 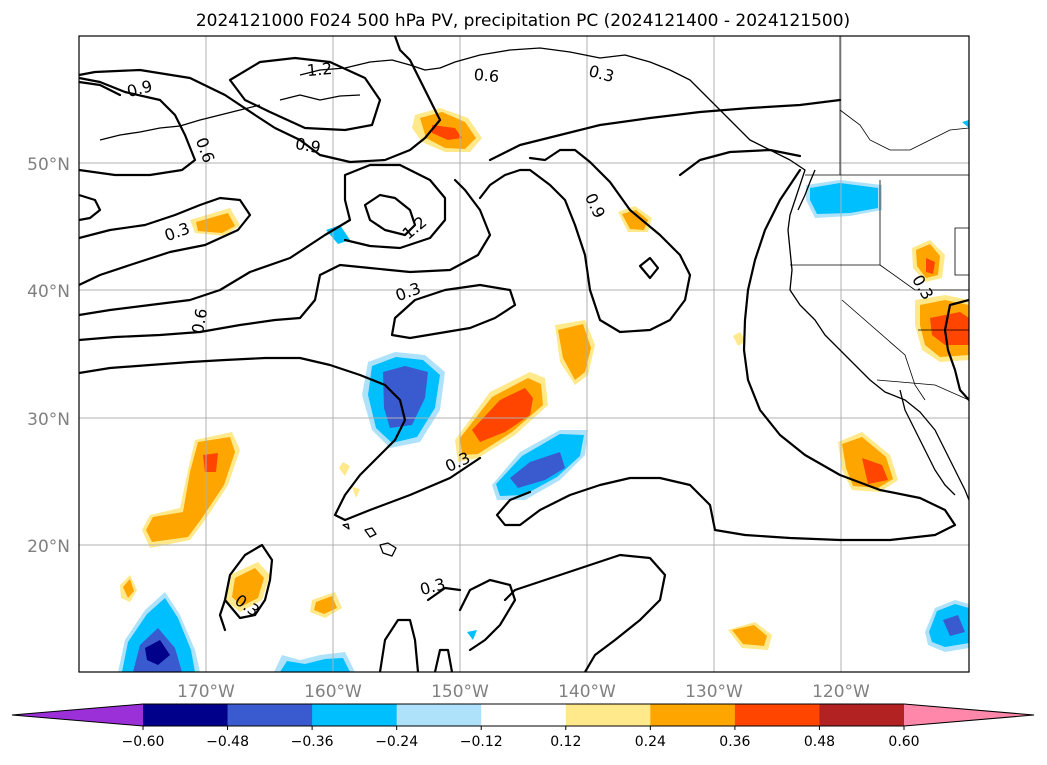 I want to click on lat-tick-label: 50°N, so click(x=48, y=165).